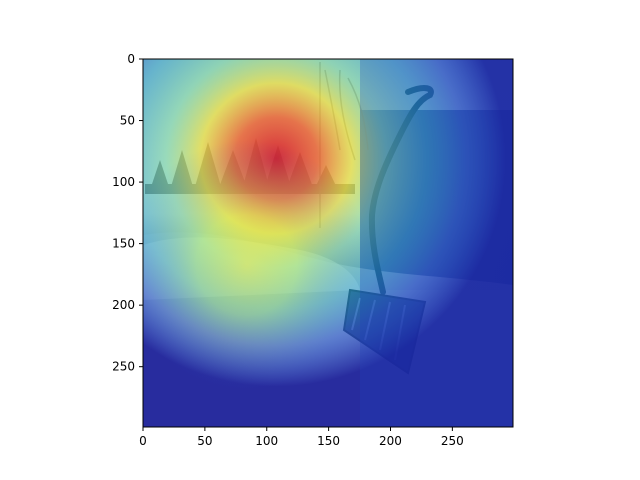 The height and width of the screenshot is (480, 640). What do you see at coordinates (301, 437) in the screenshot?
I see `x-axis: 0 50 100 150 200 250` at bounding box center [301, 437].